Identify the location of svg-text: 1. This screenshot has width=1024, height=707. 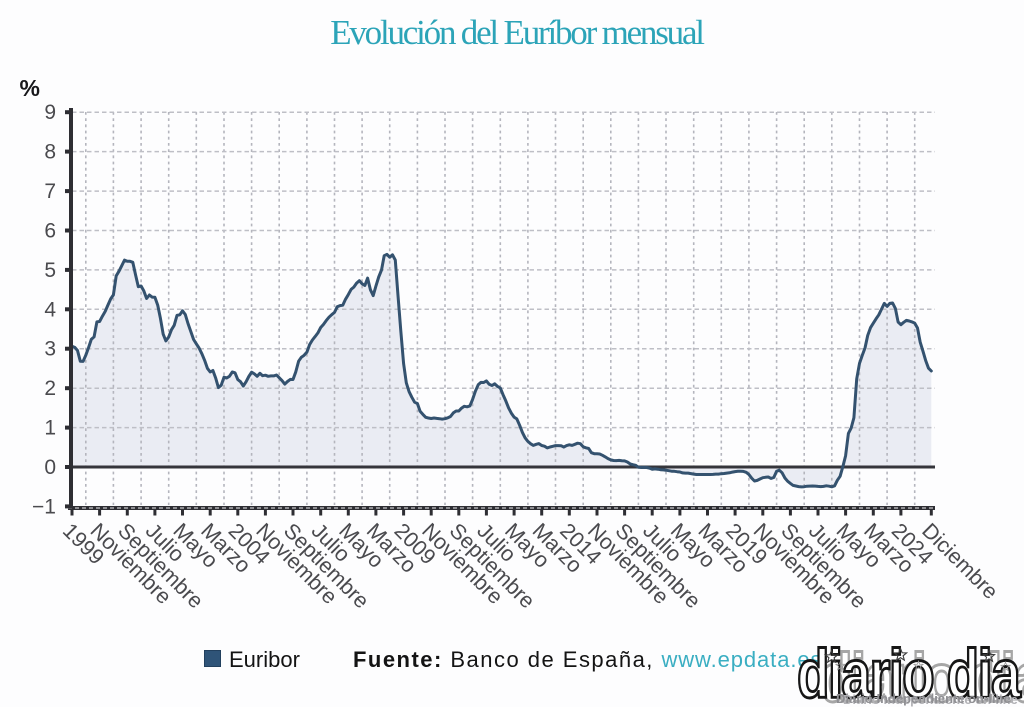
(50, 428).